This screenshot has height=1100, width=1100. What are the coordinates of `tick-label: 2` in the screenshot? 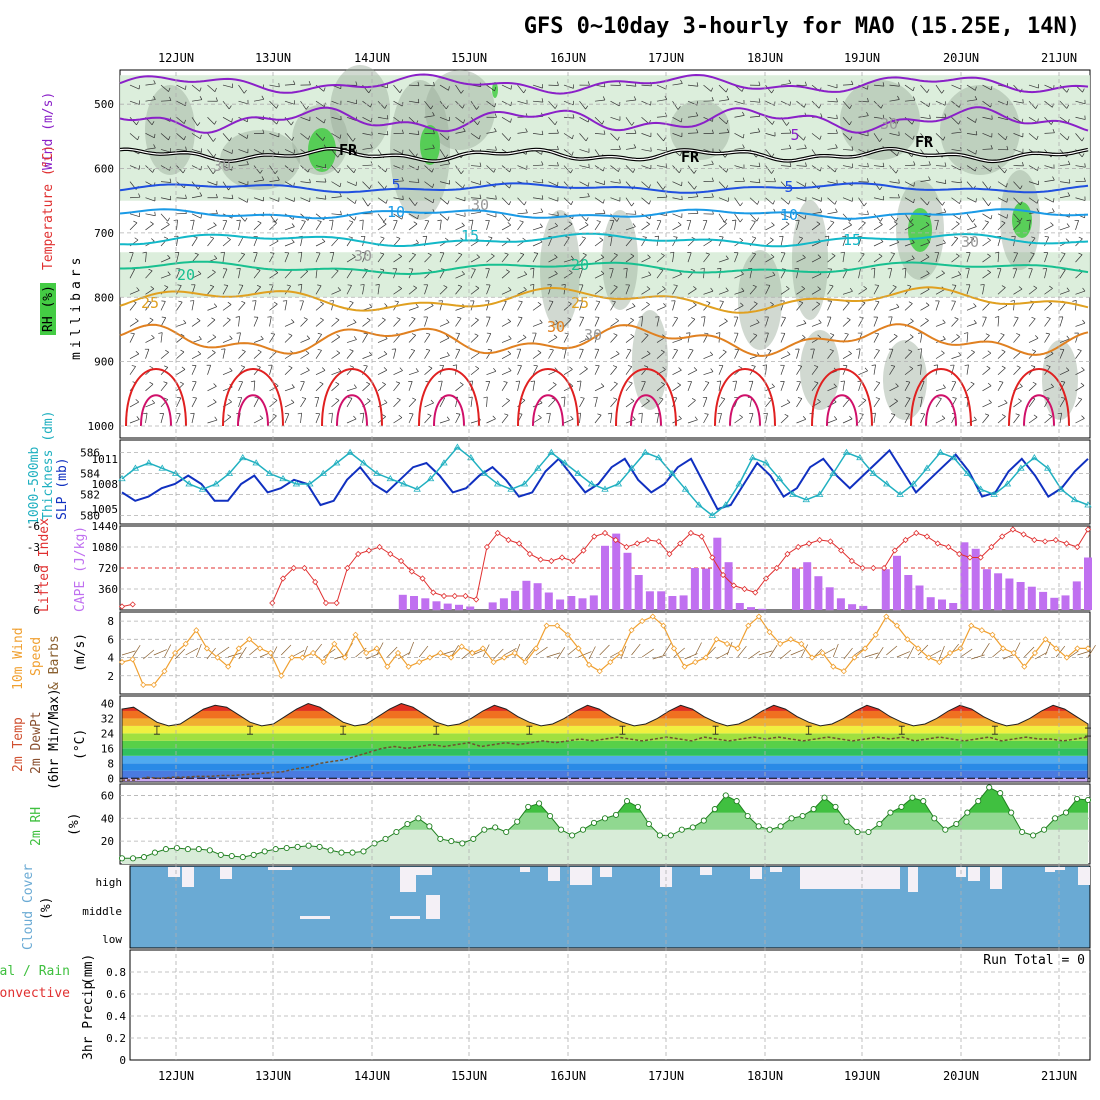 It's located at (110, 676).